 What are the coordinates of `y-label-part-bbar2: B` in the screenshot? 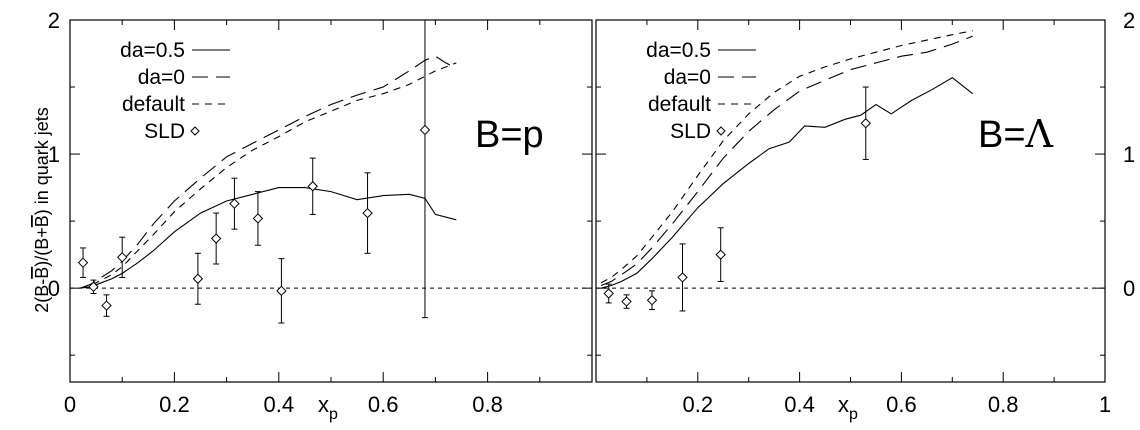 It's located at (42, 221).